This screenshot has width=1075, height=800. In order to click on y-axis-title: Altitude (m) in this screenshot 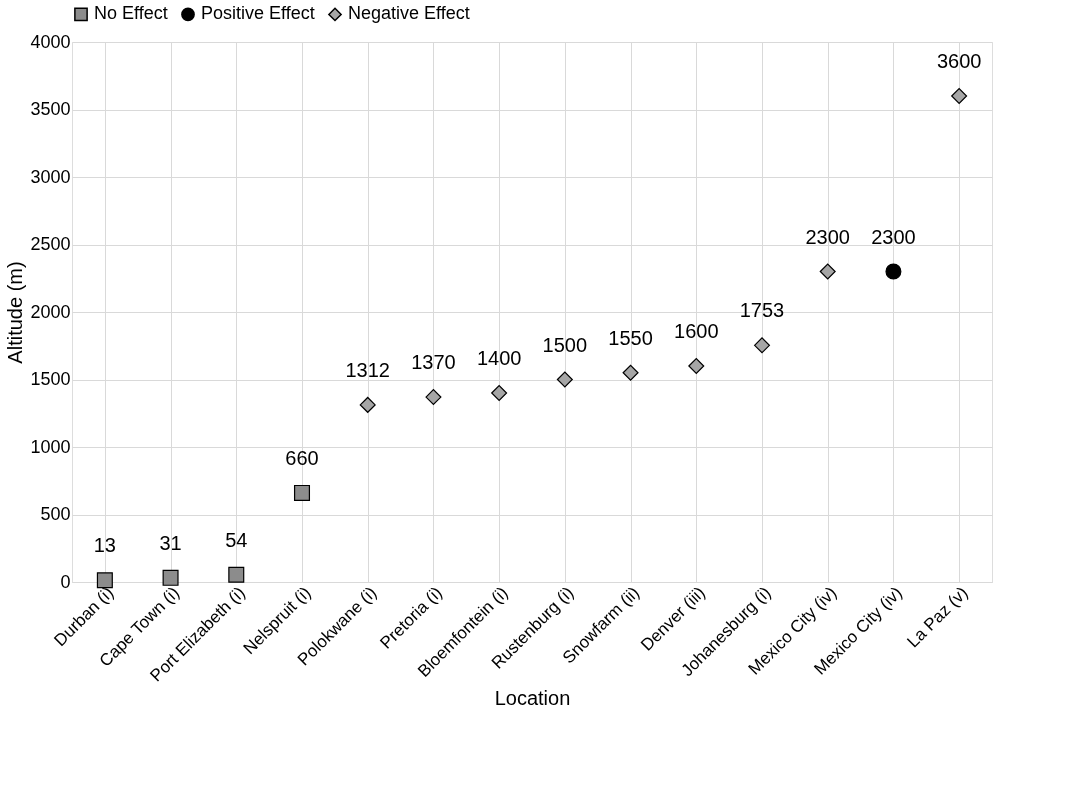, I will do `click(15, 312)`.